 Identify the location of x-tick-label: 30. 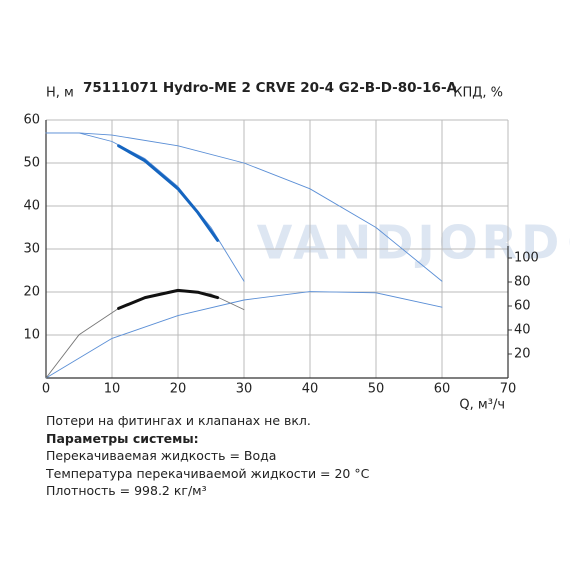
(244, 389).